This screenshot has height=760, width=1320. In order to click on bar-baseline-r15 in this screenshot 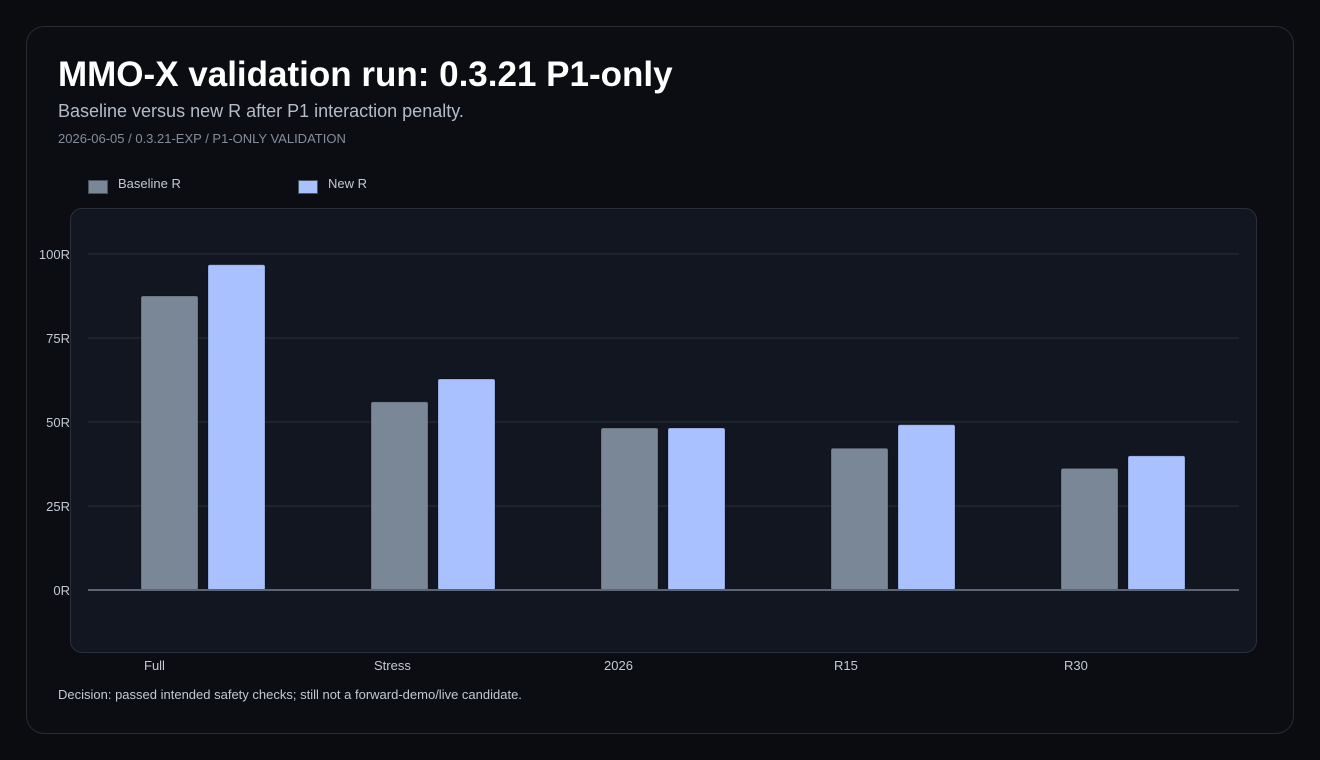, I will do `click(859, 519)`.